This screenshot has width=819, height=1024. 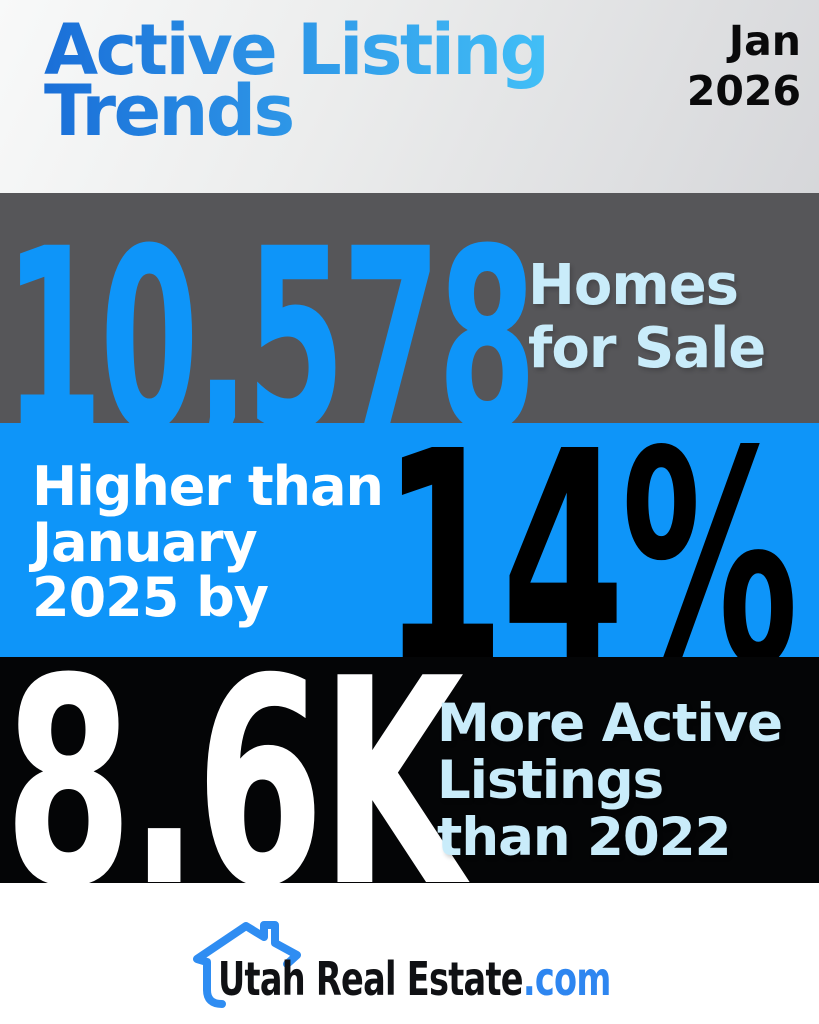 I want to click on vs-2022-label: More Active Listings than 2022, so click(x=610, y=781).